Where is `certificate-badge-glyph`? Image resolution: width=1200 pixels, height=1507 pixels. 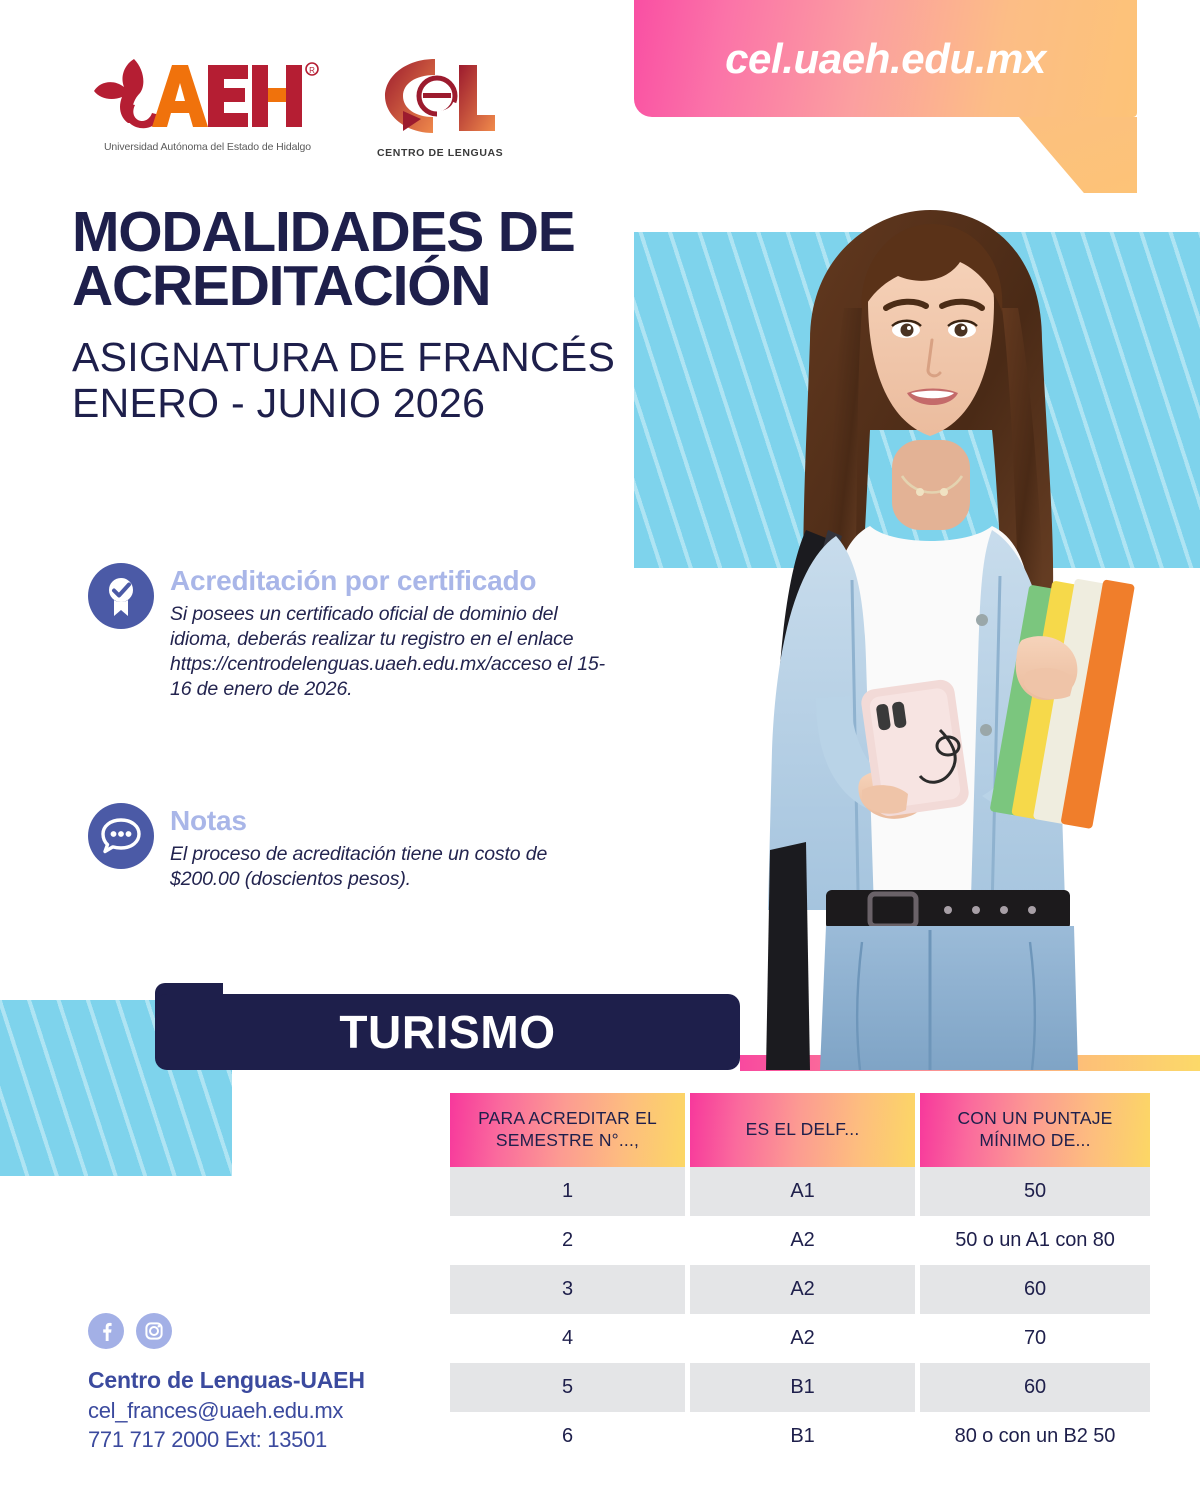
certificate-badge-glyph is located at coordinates (121, 596).